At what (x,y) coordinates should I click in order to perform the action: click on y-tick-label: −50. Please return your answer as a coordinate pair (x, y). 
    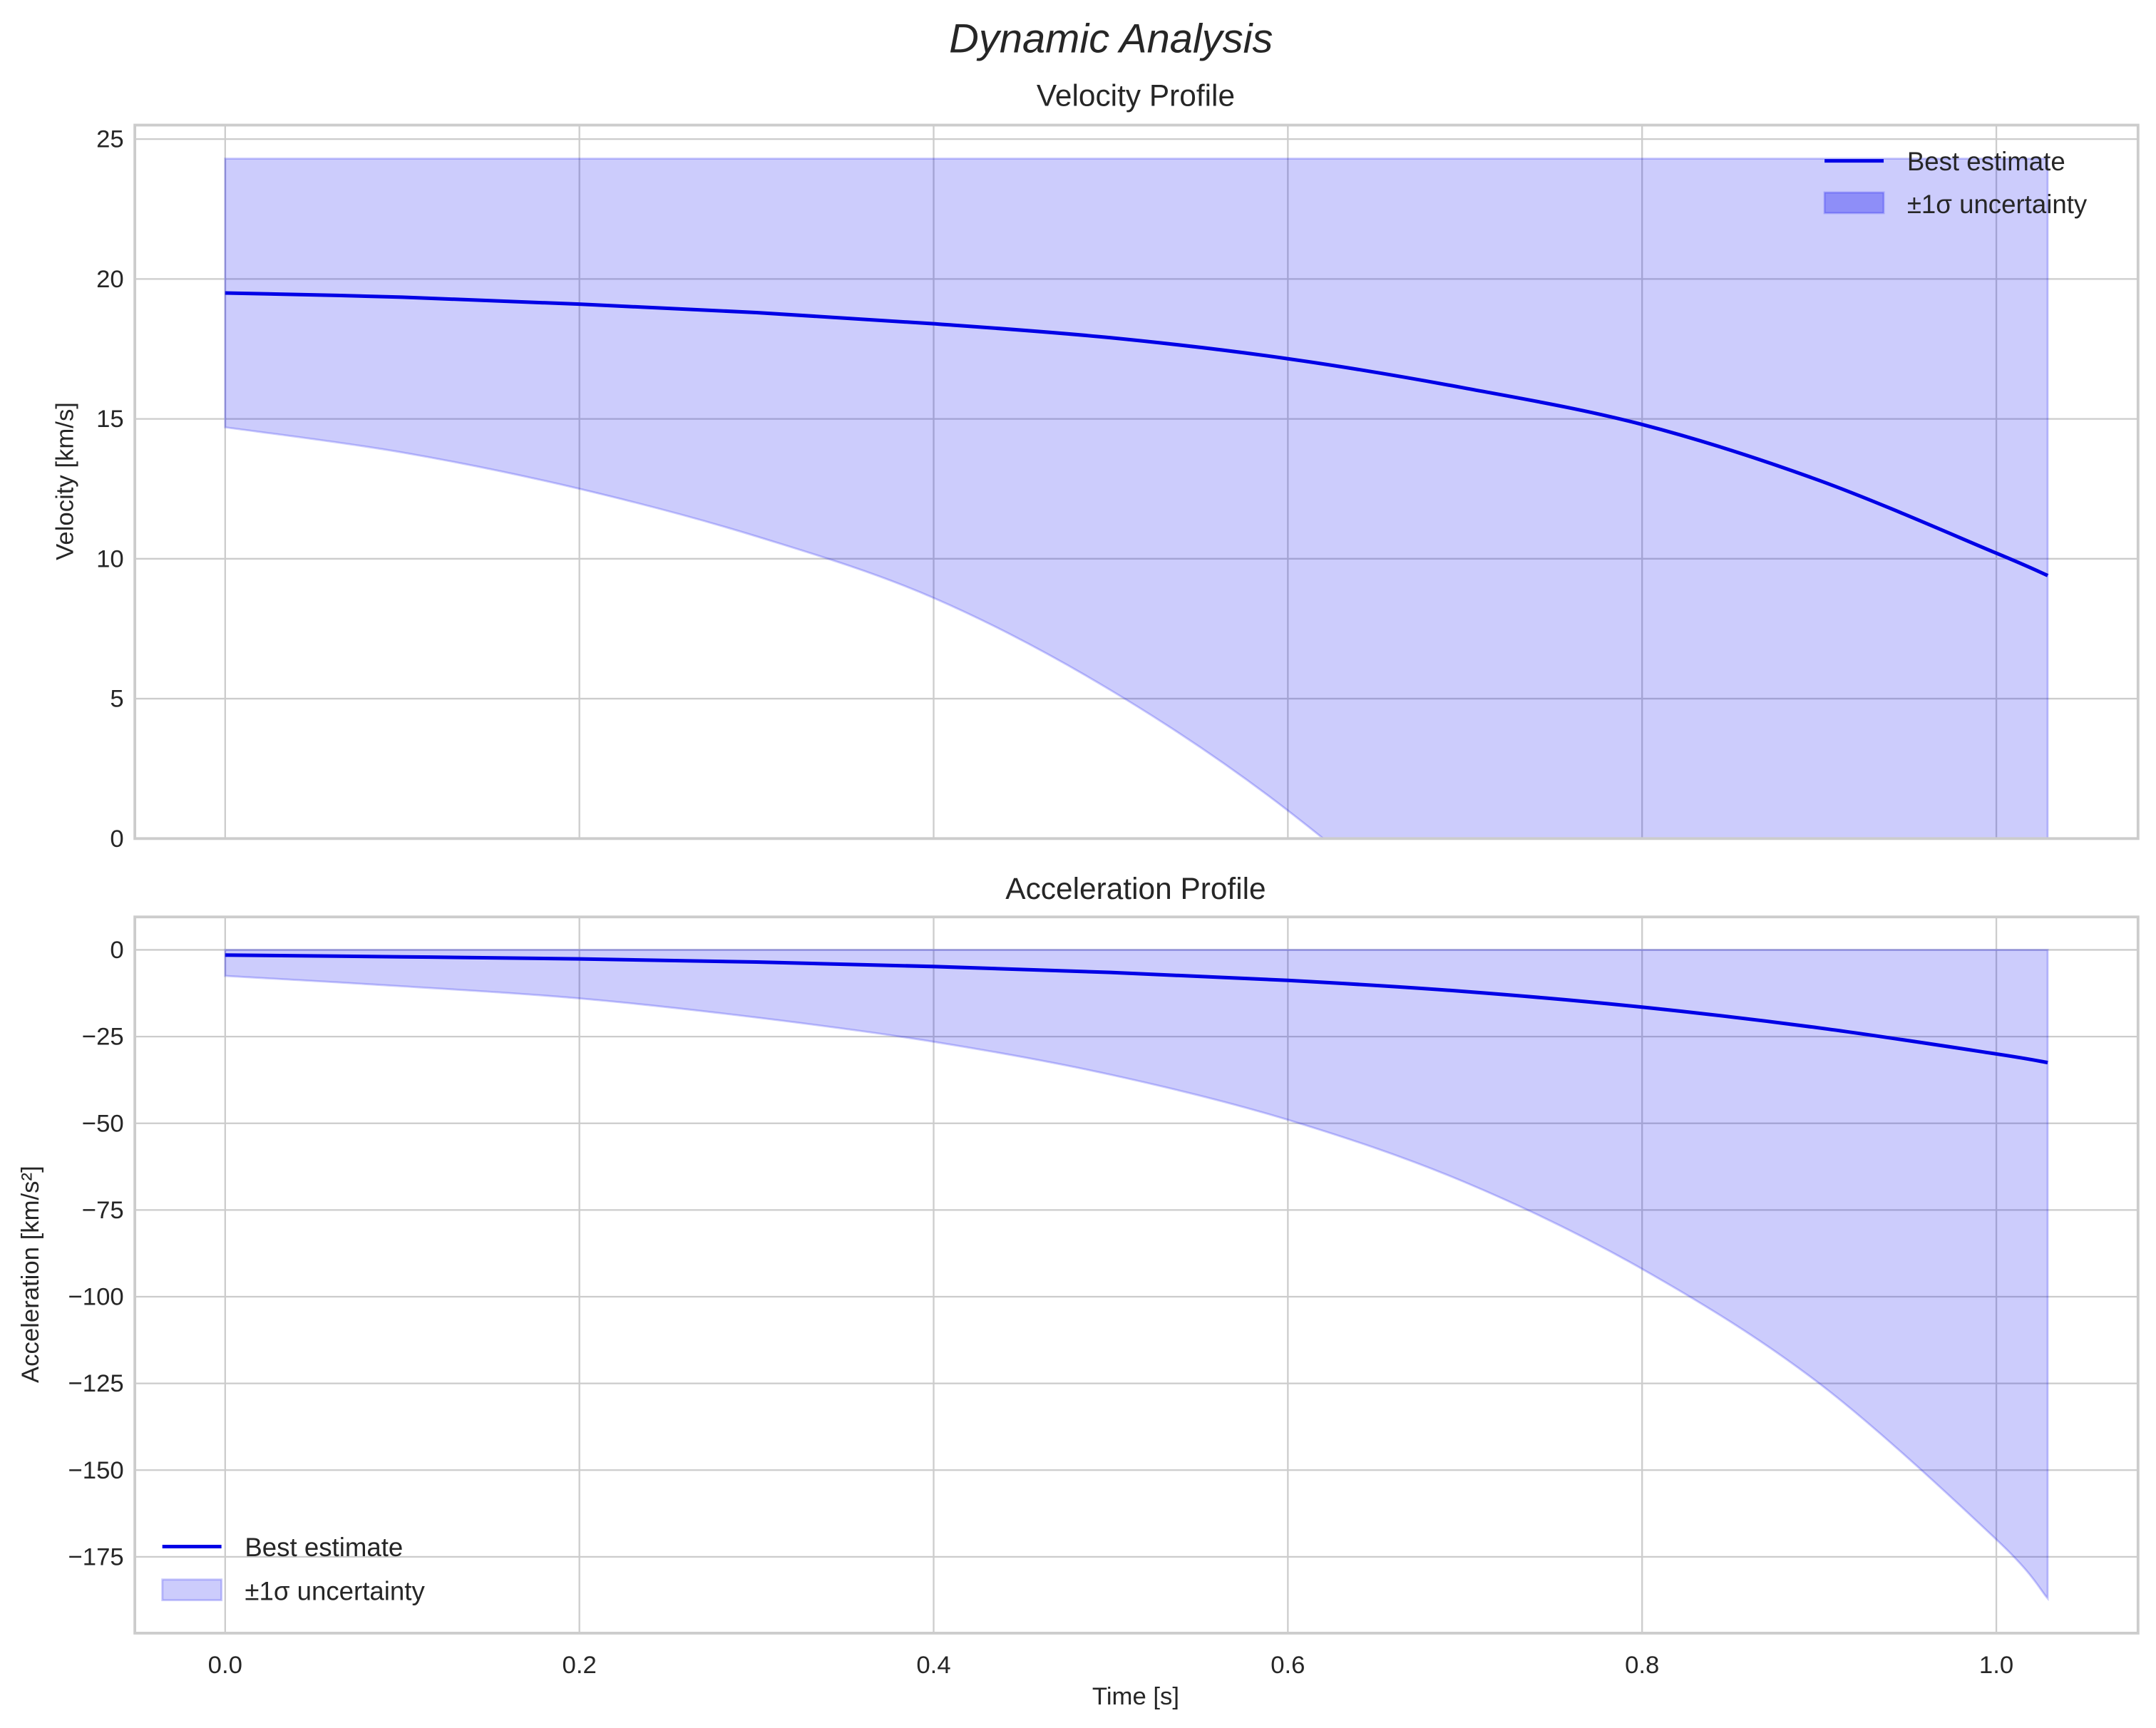
    Looking at the image, I should click on (103, 1123).